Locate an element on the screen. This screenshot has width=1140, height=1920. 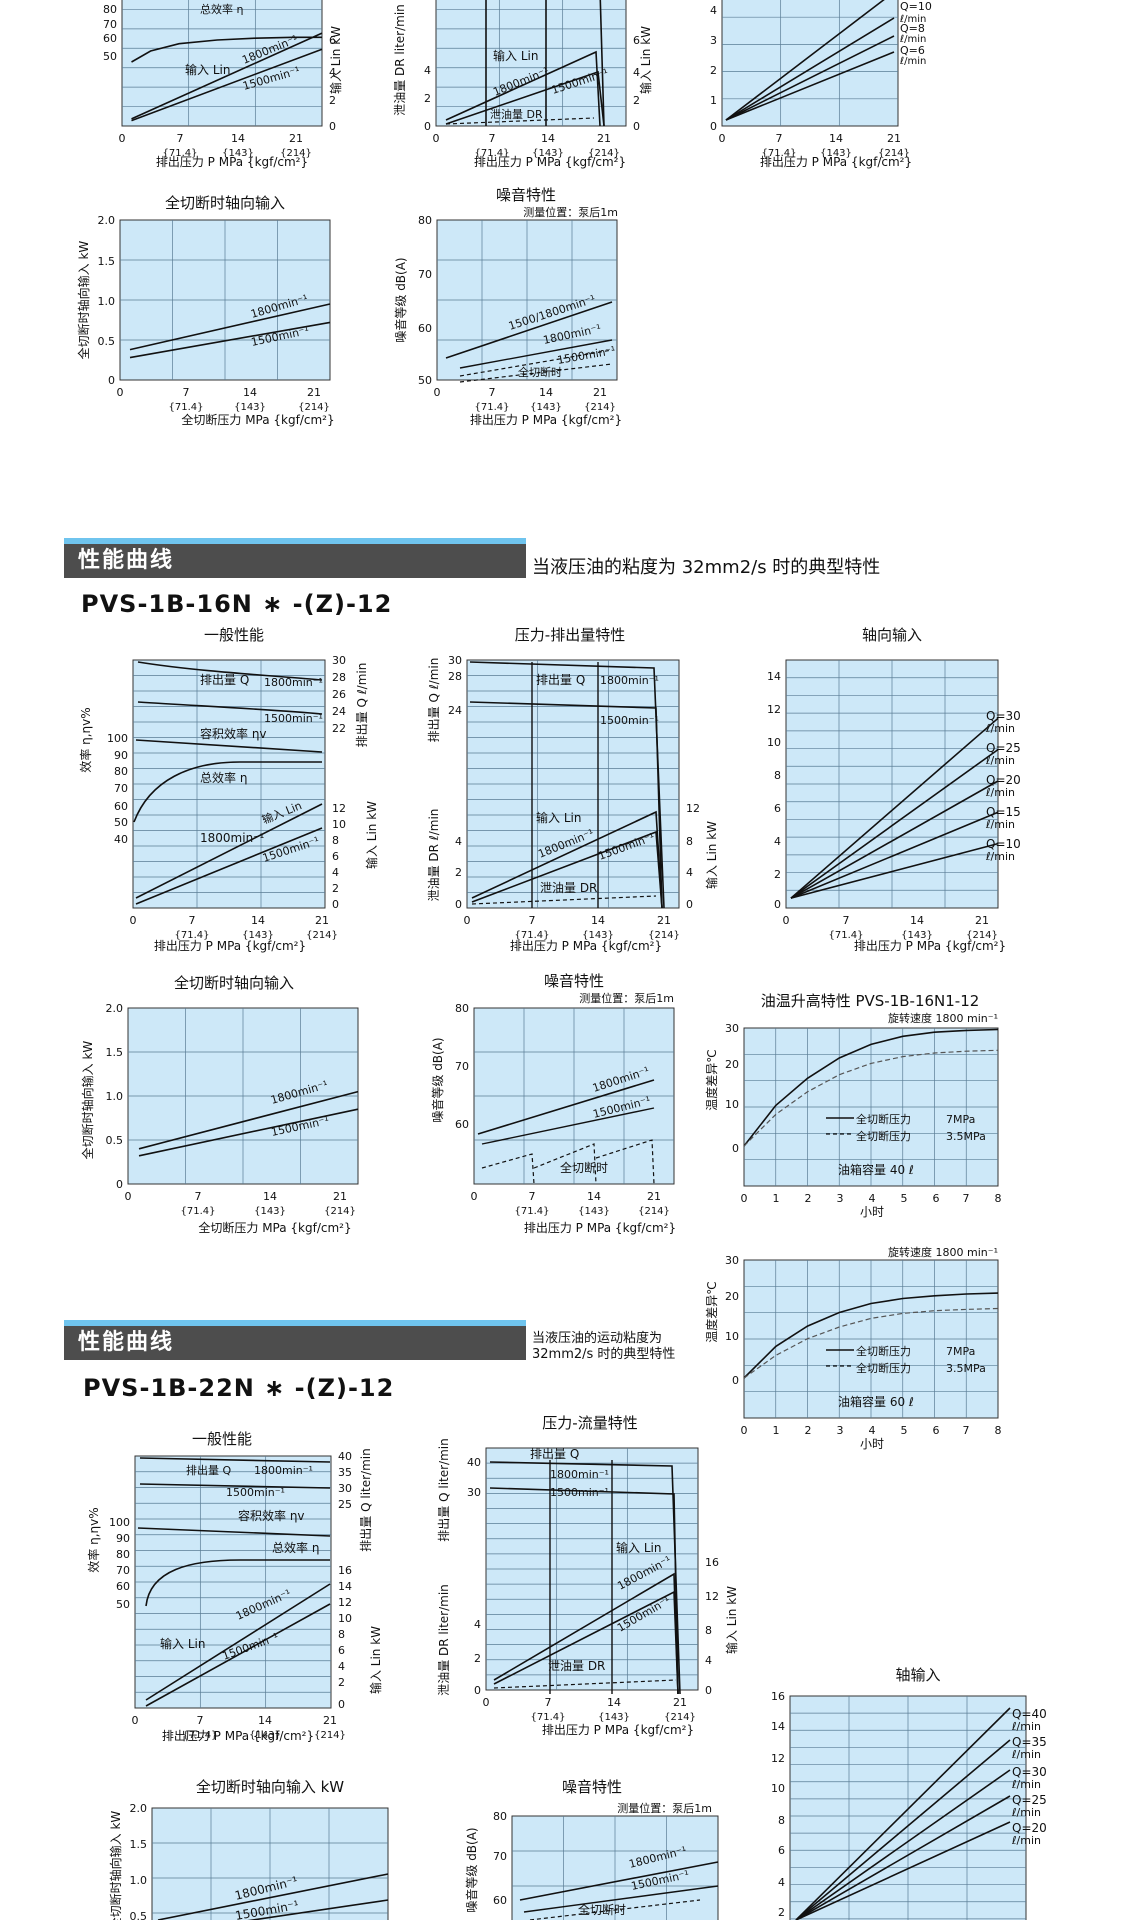
y-tick-label-right: 24 is located at coordinates (339, 711).